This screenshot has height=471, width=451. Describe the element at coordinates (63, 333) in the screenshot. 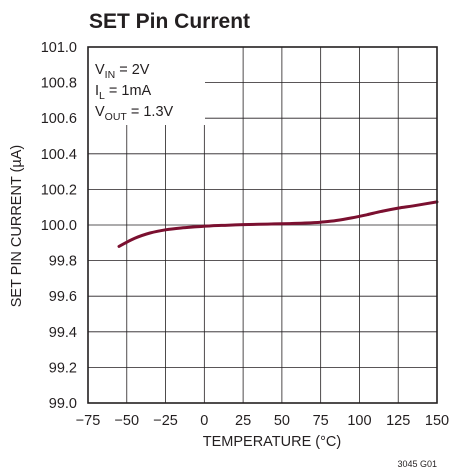

I see `y-tick-label: 99.4` at that location.